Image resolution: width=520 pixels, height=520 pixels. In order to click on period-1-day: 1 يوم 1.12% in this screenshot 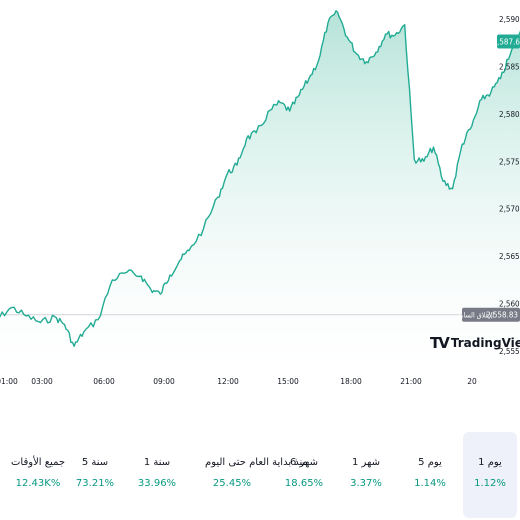, I will do `click(490, 475)`.